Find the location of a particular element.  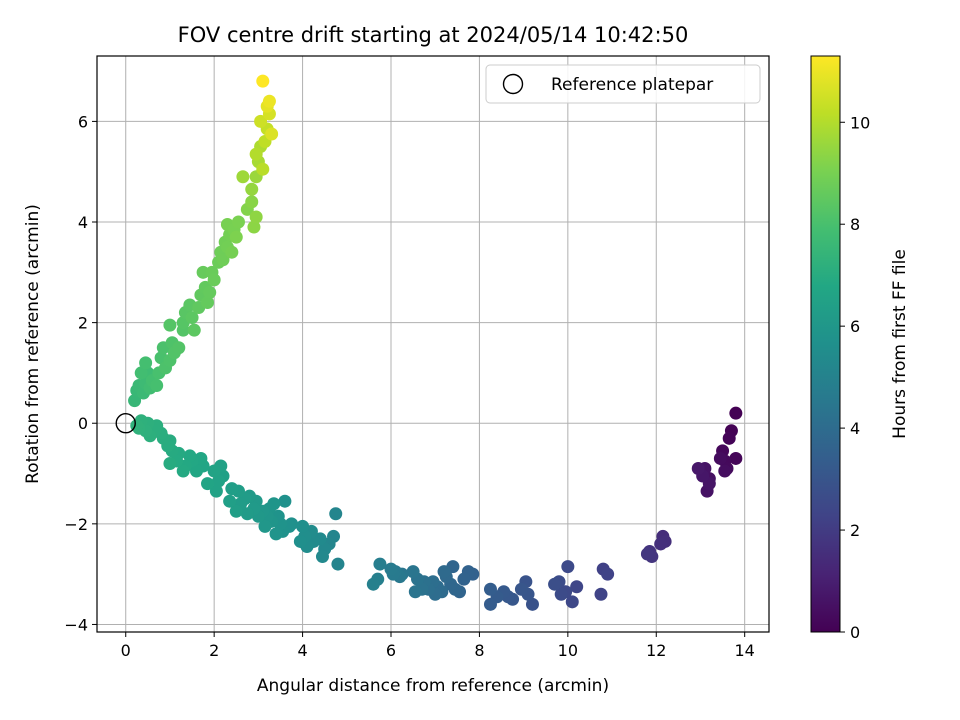

colorbar-tick-label: 4 is located at coordinates (855, 428).